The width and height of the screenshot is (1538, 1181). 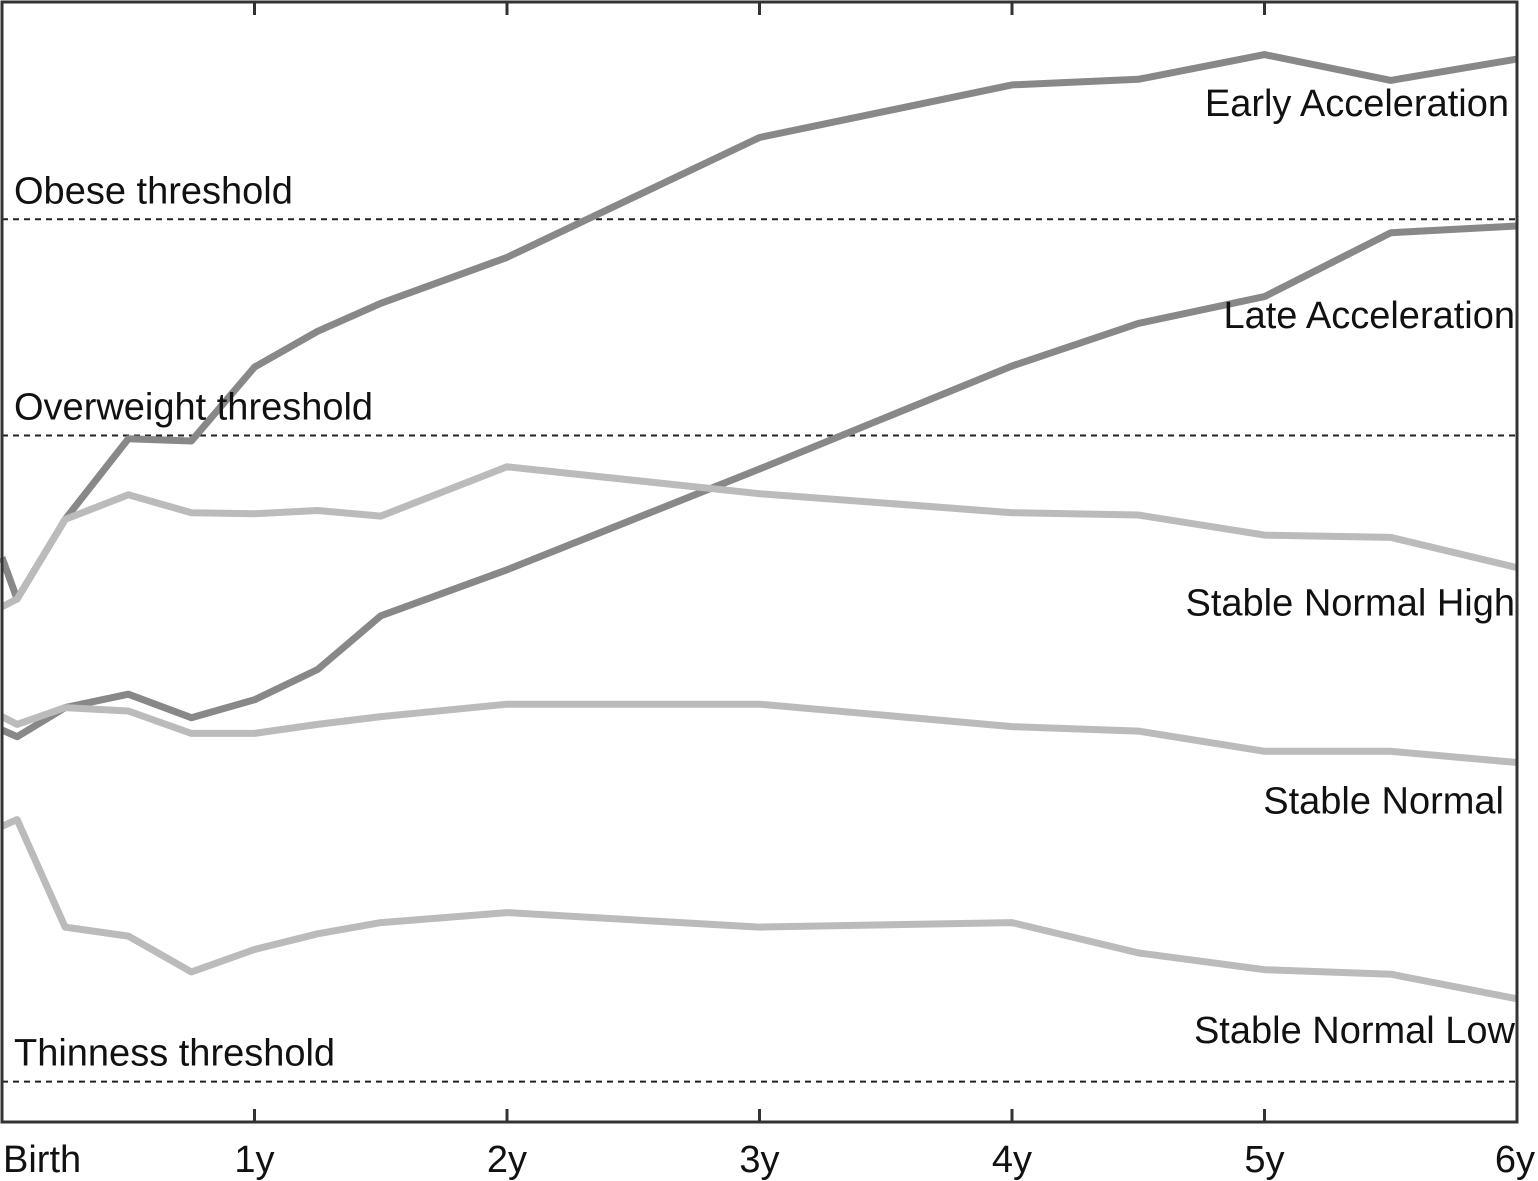 What do you see at coordinates (153, 191) in the screenshot?
I see `obese-threshold-label: Obese threshold` at bounding box center [153, 191].